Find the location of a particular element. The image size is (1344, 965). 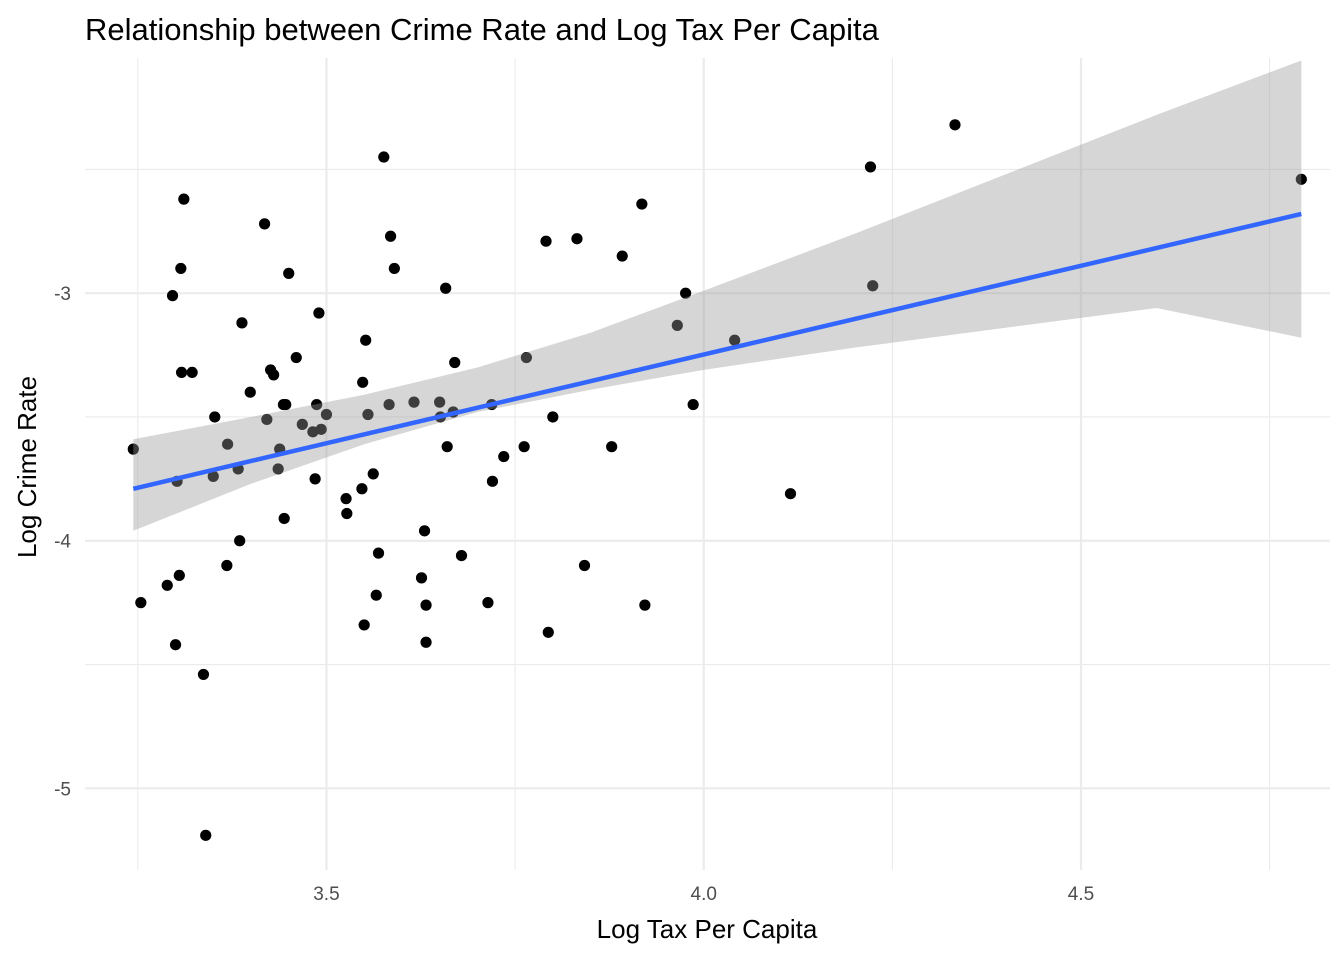

x-tick-label: 4.5 is located at coordinates (1081, 894).